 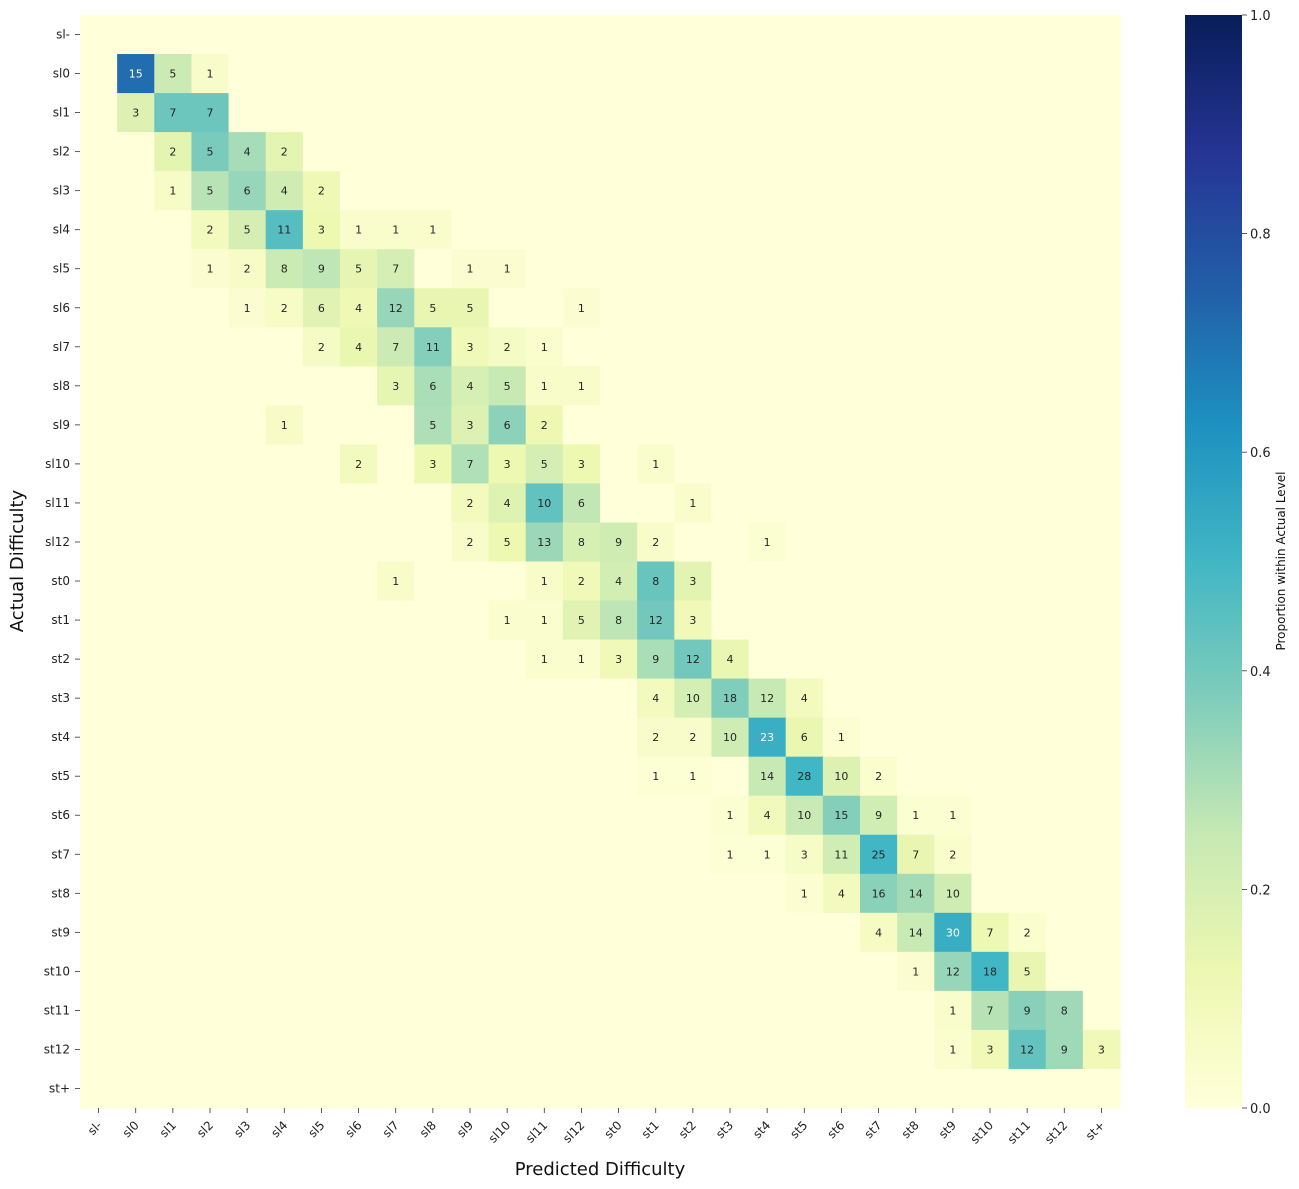 I want to click on cell-count-label: 10, so click(x=804, y=815).